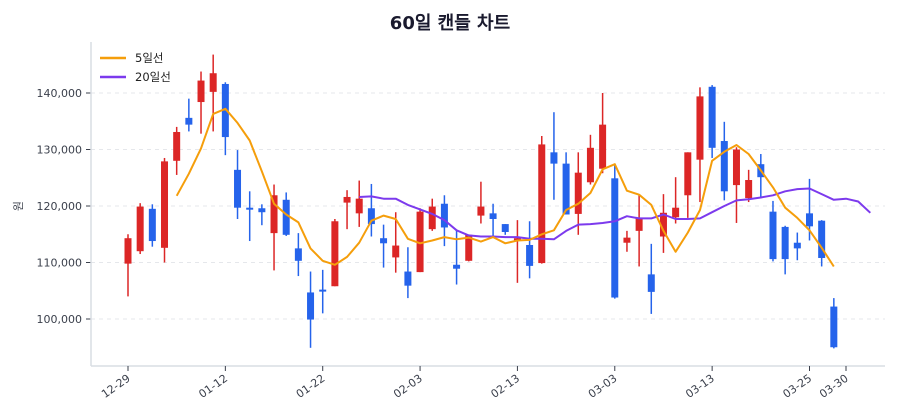  What do you see at coordinates (116, 386) in the screenshot?
I see `x-tick-label: 12-29` at bounding box center [116, 386].